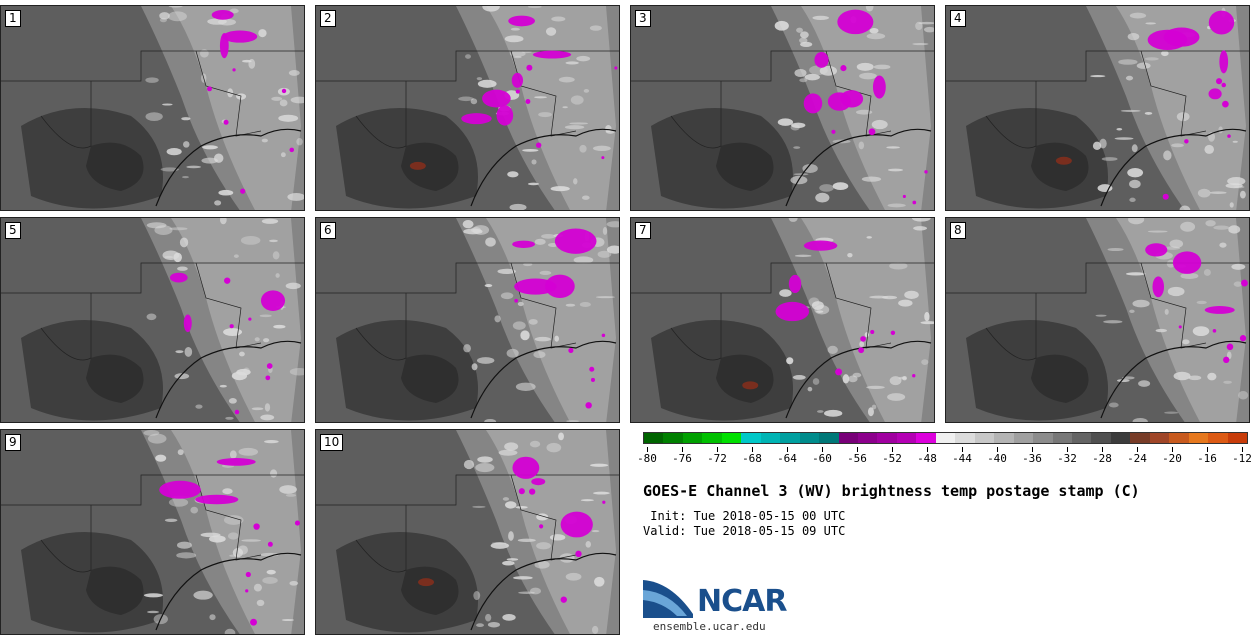 The image size is (1260, 635). I want to click on colorbar-tick-label: -44, so click(962, 458).